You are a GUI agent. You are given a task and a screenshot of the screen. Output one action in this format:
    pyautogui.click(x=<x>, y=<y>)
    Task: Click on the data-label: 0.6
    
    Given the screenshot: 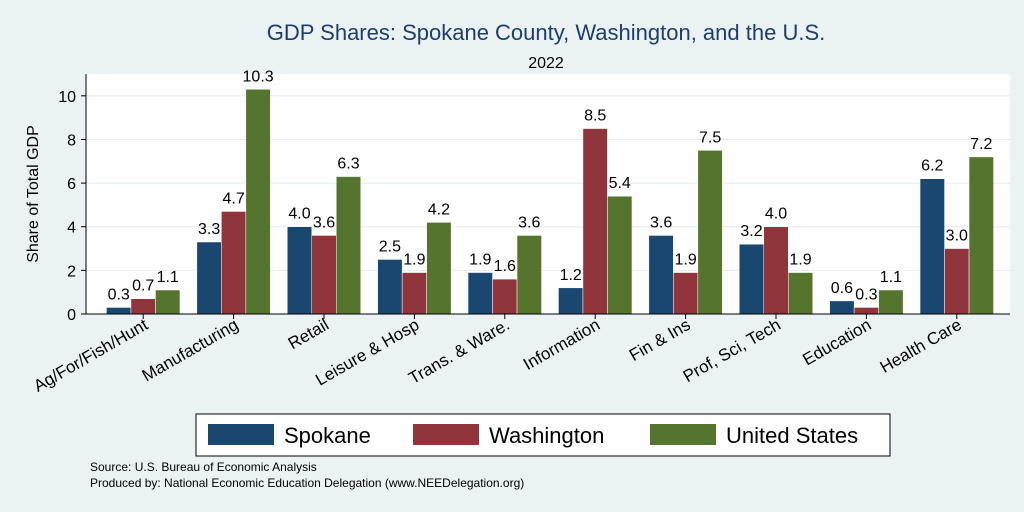 What is the action you would take?
    pyautogui.click(x=842, y=288)
    